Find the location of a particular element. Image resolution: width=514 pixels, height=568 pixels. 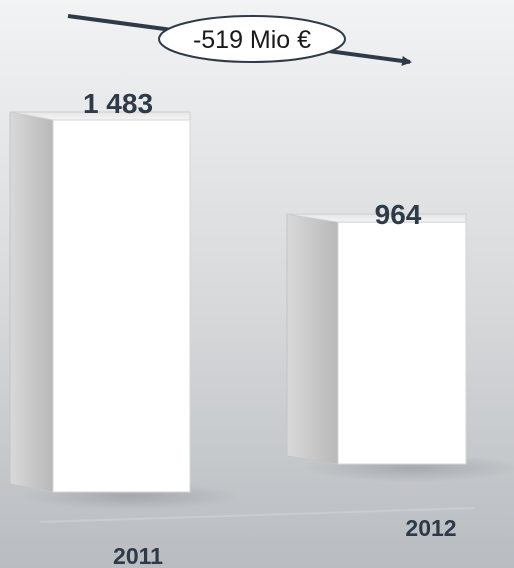

annotation-text: -519 Mio € is located at coordinates (252, 40).